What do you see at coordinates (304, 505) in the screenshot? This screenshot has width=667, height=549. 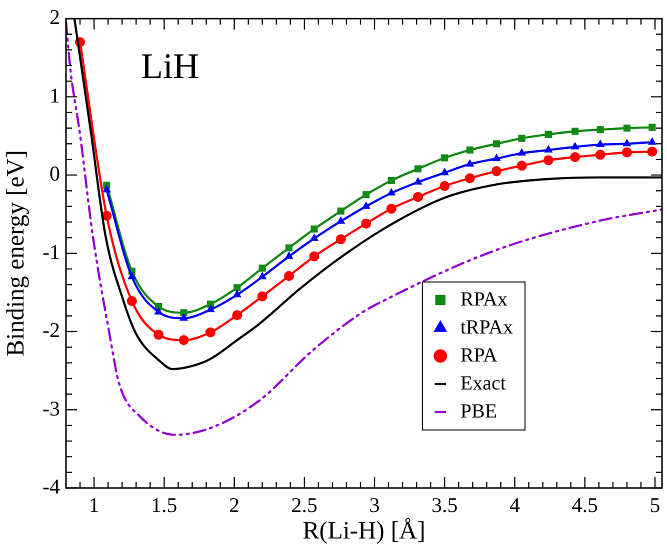 I see `x-tick-label: 2.5` at bounding box center [304, 505].